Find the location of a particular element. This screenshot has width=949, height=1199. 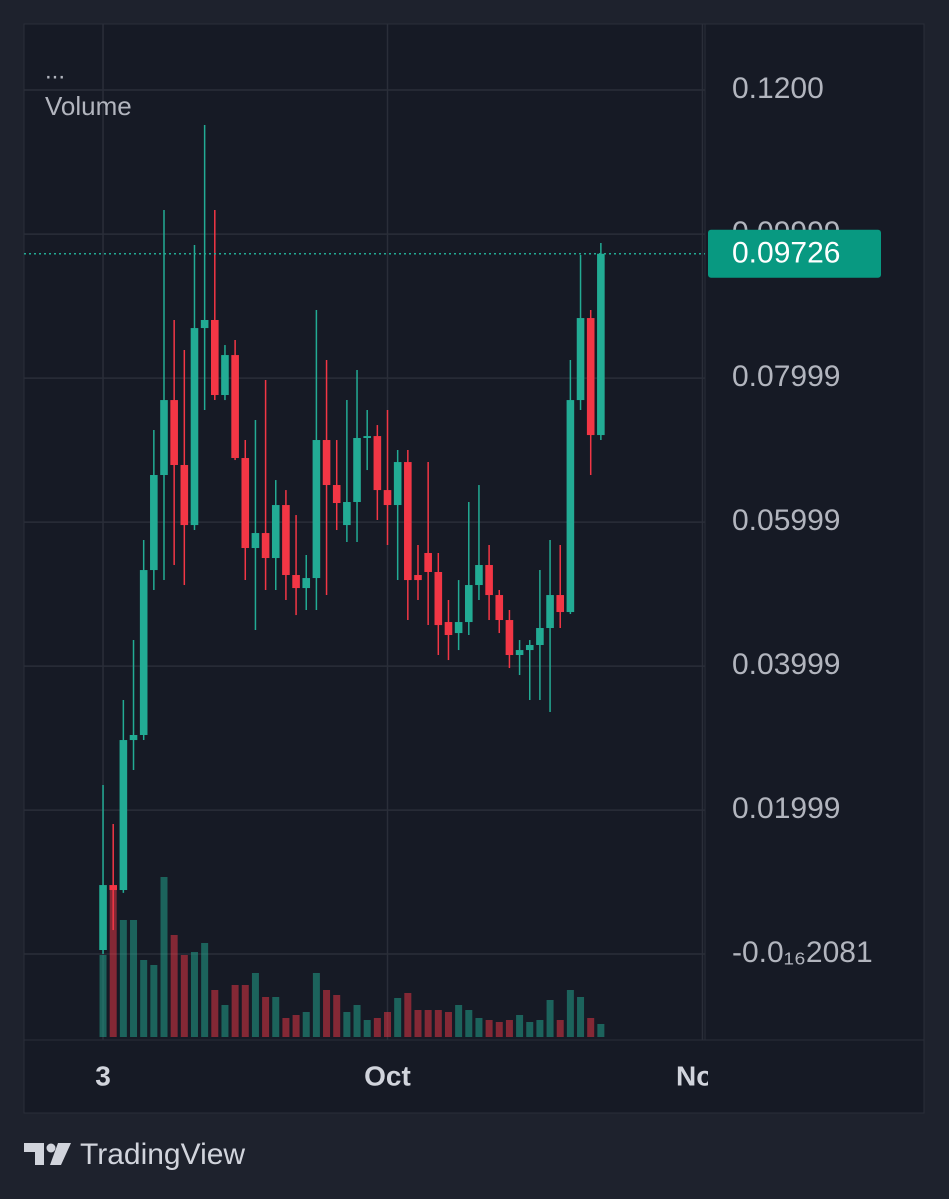

last-price-box is located at coordinates (794, 253).